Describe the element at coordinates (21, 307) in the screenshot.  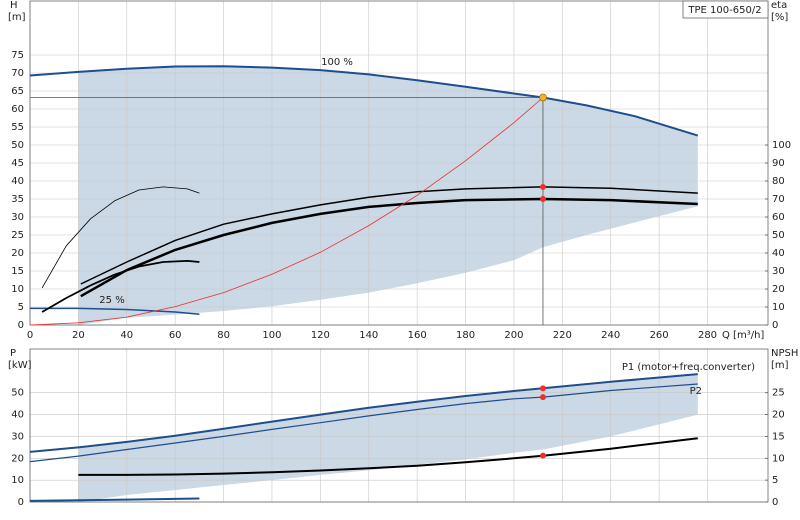
I see `y-tick-label: 5` at that location.